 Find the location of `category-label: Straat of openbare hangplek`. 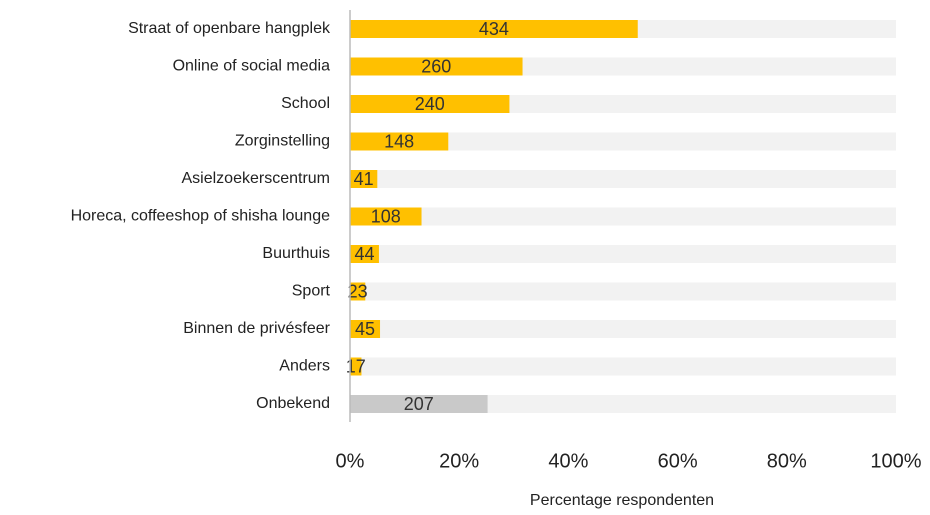

category-label: Straat of openbare hangplek is located at coordinates (229, 28).